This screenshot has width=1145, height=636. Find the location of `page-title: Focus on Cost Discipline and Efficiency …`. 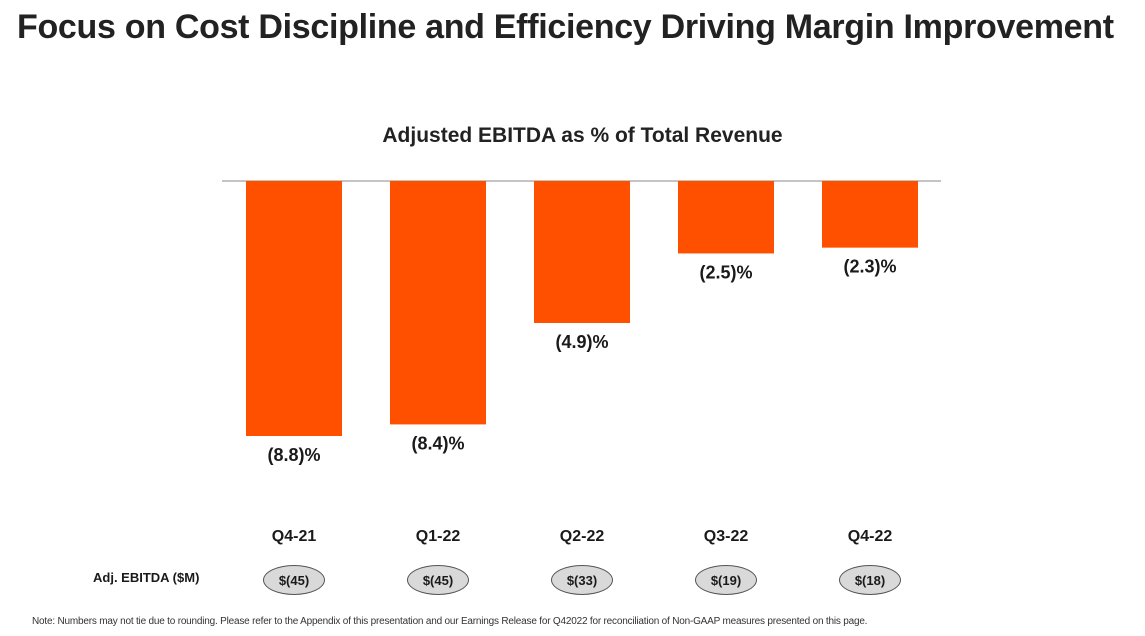

page-title: Focus on Cost Discipline and Efficiency … is located at coordinates (565, 27).